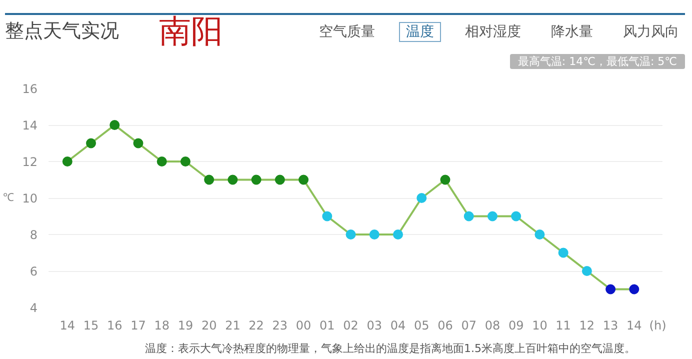 The width and height of the screenshot is (692, 359). What do you see at coordinates (34, 271) in the screenshot?
I see `y-tick-label: 6` at bounding box center [34, 271].